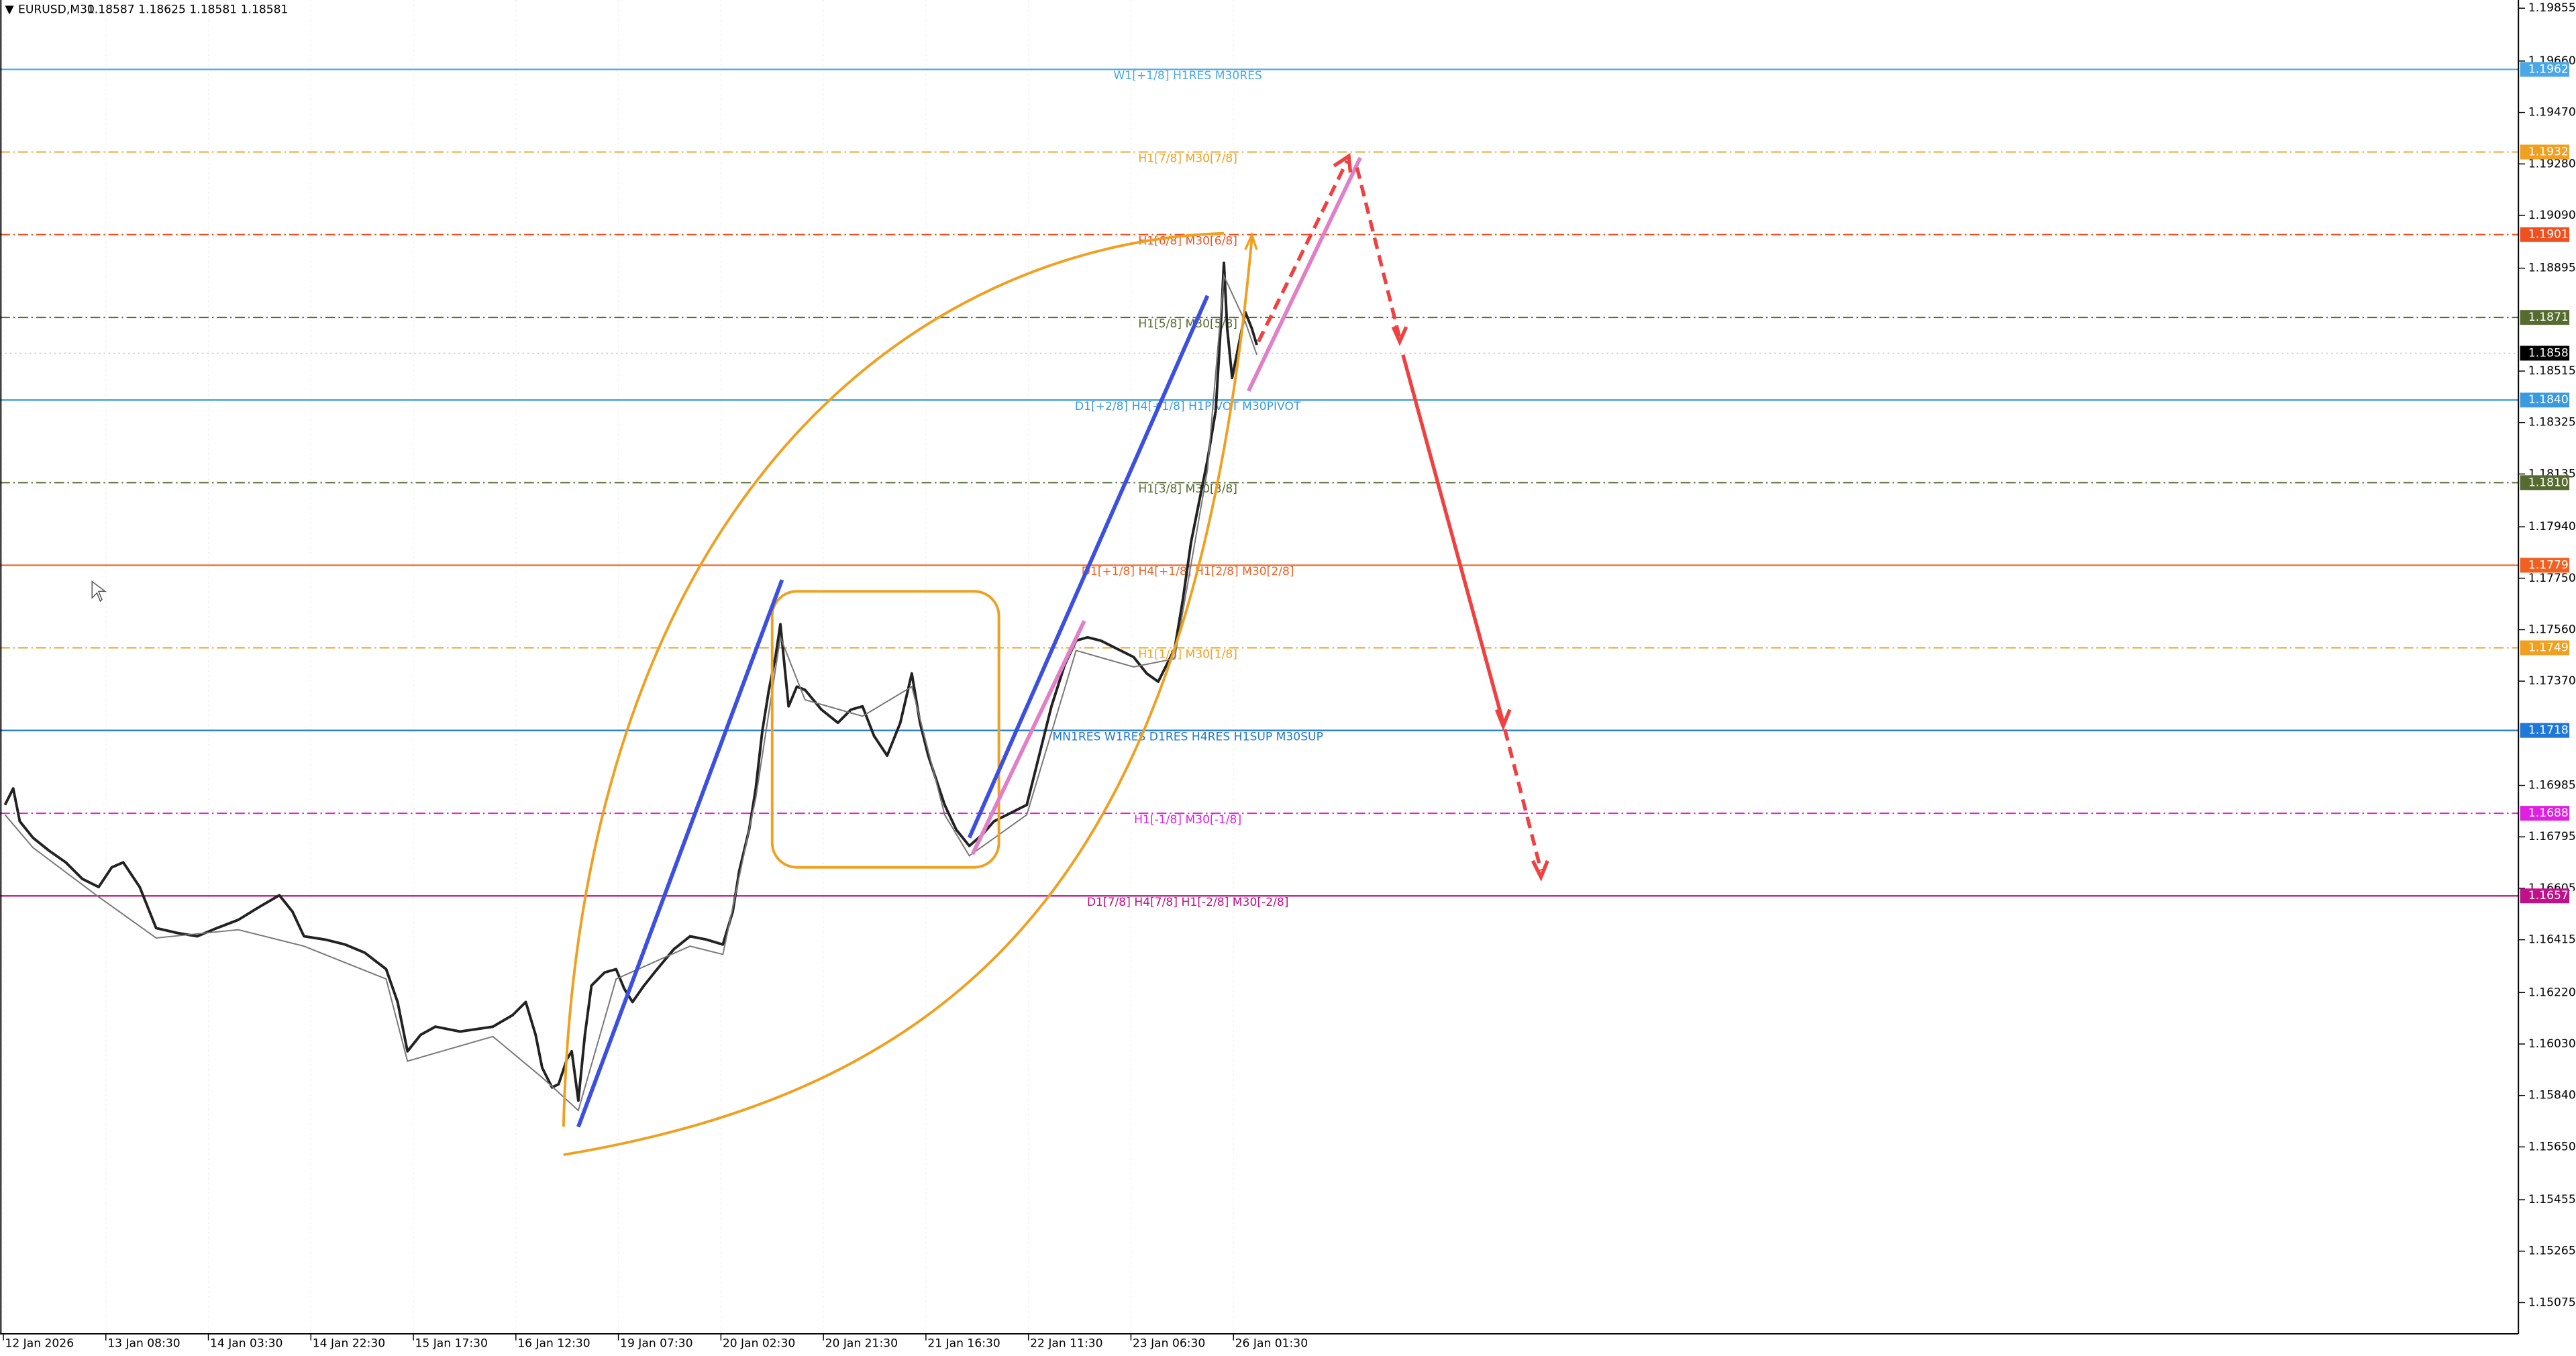  I want to click on price-label: 1.17940, so click(2552, 526).